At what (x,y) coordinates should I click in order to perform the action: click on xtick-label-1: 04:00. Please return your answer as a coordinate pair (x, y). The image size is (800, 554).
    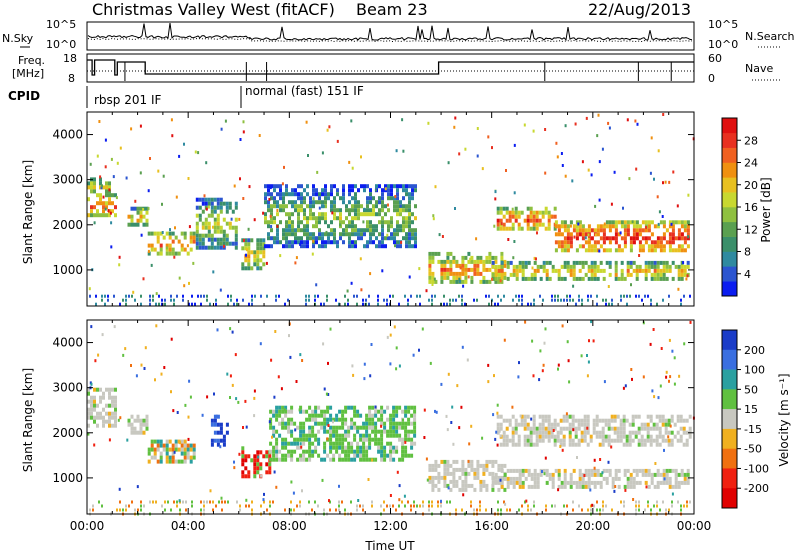
    Looking at the image, I should click on (188, 526).